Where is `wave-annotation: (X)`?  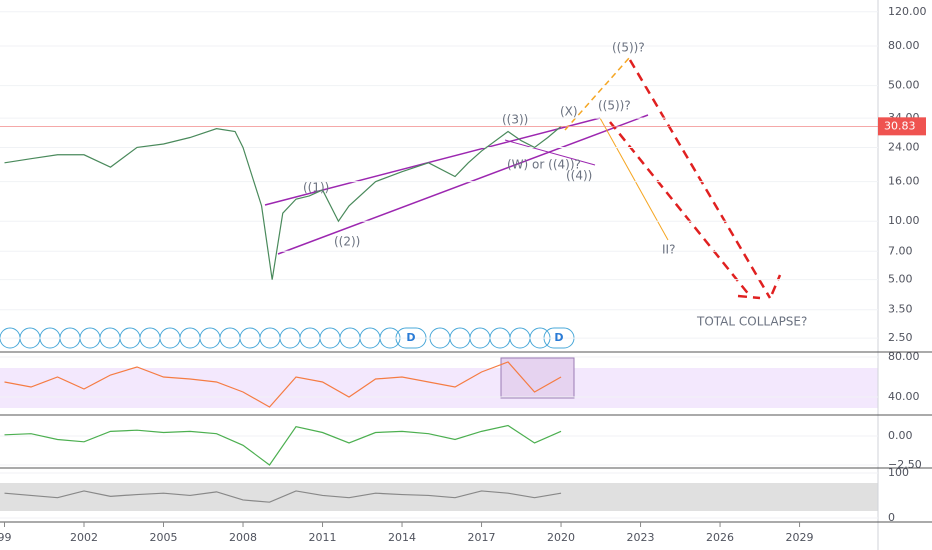
wave-annotation: (X) is located at coordinates (569, 112).